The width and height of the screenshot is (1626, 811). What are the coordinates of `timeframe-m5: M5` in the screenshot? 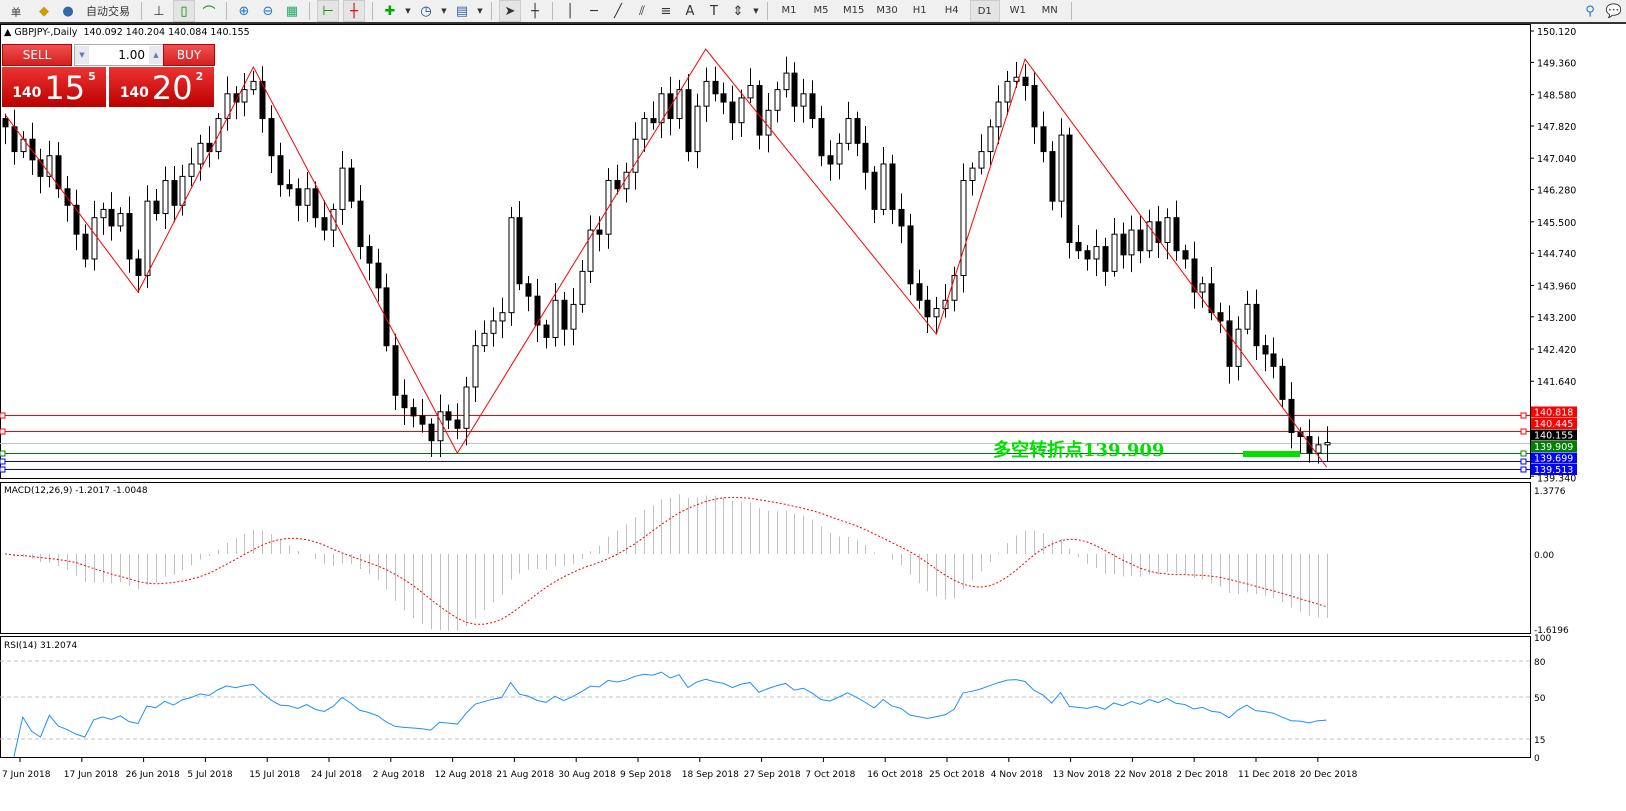 It's located at (821, 10).